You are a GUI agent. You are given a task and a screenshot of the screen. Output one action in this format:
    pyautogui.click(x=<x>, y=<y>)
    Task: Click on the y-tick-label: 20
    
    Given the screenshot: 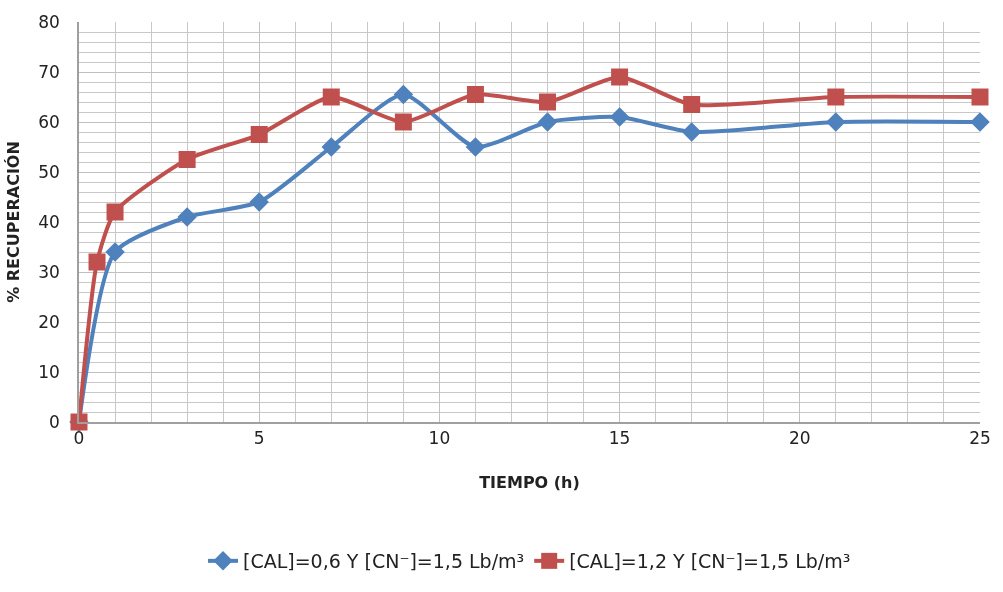 What is the action you would take?
    pyautogui.click(x=49, y=321)
    